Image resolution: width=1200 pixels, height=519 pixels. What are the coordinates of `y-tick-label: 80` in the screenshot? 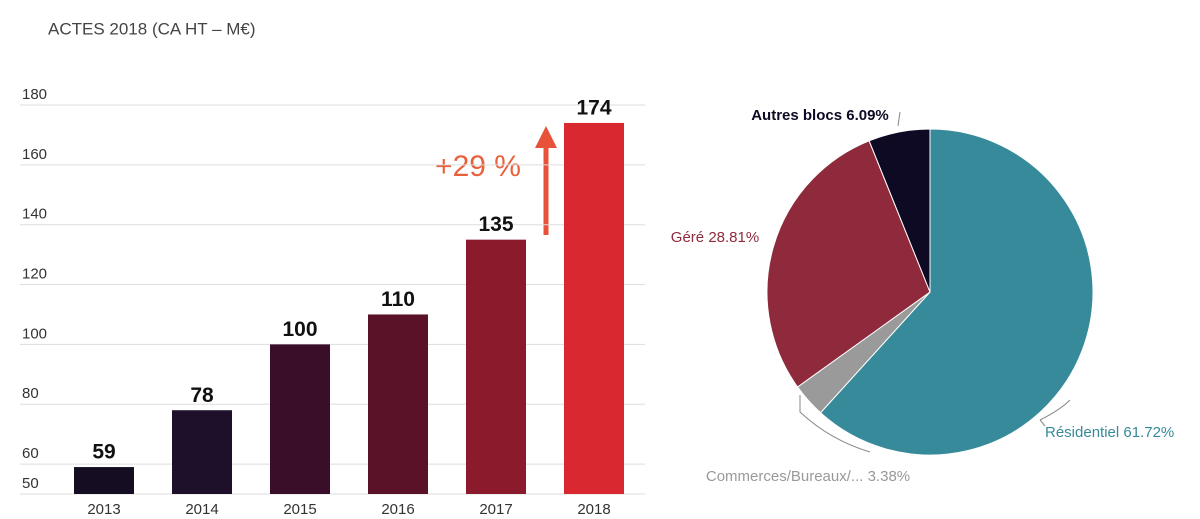 It's located at (30, 393).